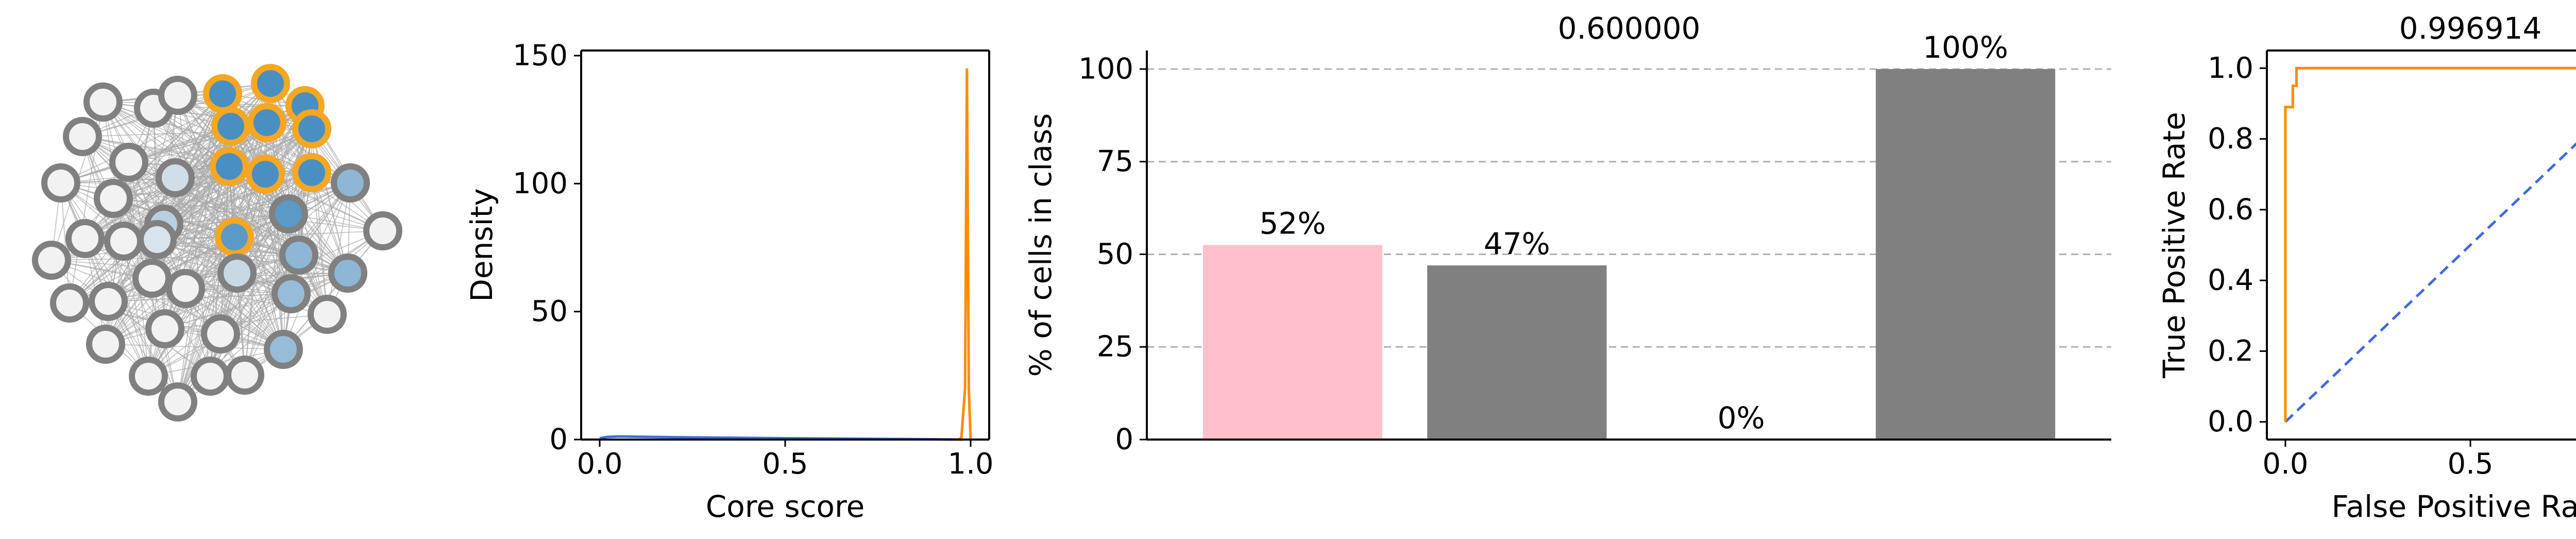  Describe the element at coordinates (540, 55) in the screenshot. I see `density-y-tick-label: 150` at that location.